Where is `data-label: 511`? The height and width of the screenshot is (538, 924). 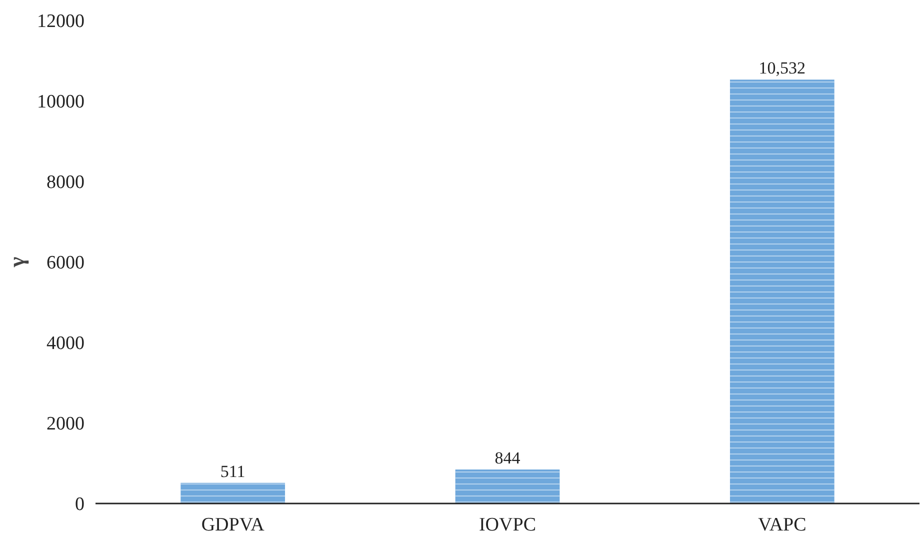 data-label: 511 is located at coordinates (233, 471).